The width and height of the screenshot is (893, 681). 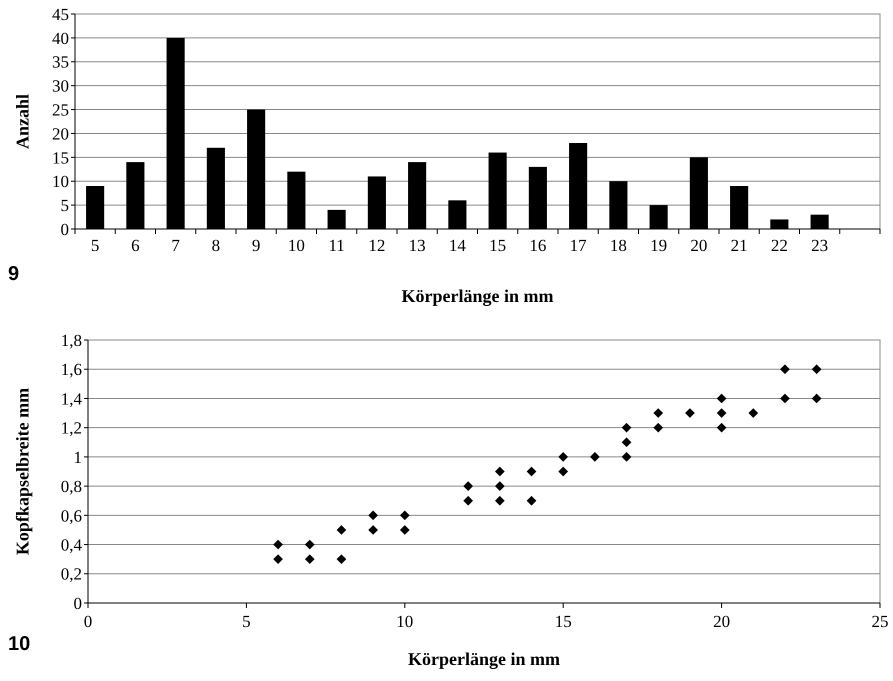 What do you see at coordinates (779, 245) in the screenshot?
I see `x-tick-label: 22` at bounding box center [779, 245].